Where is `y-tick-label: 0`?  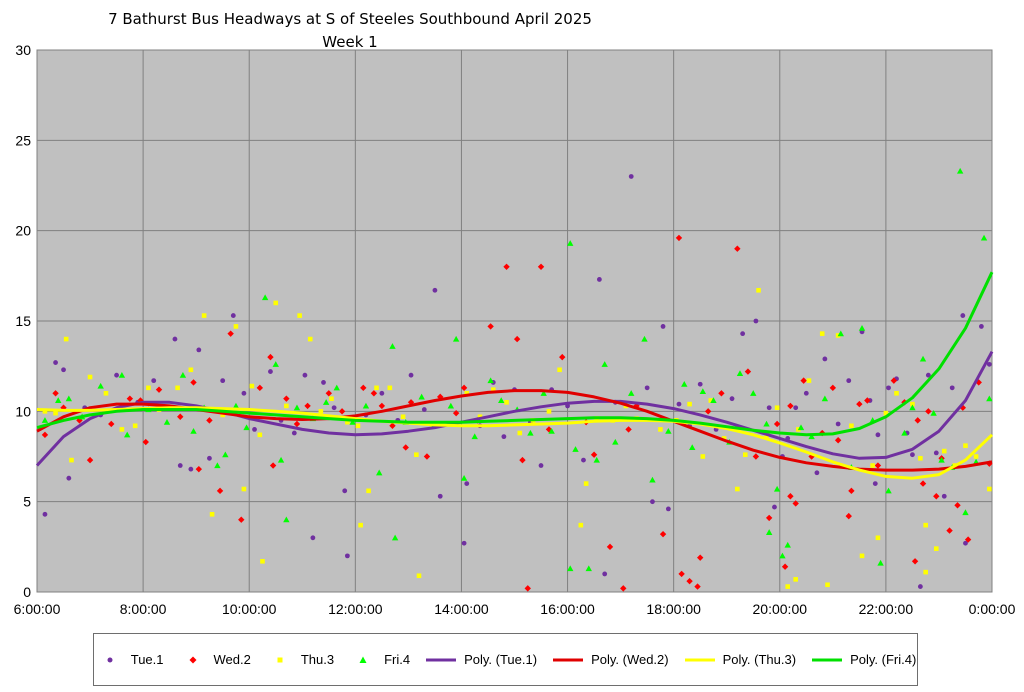
y-tick-label: 0 is located at coordinates (27, 592).